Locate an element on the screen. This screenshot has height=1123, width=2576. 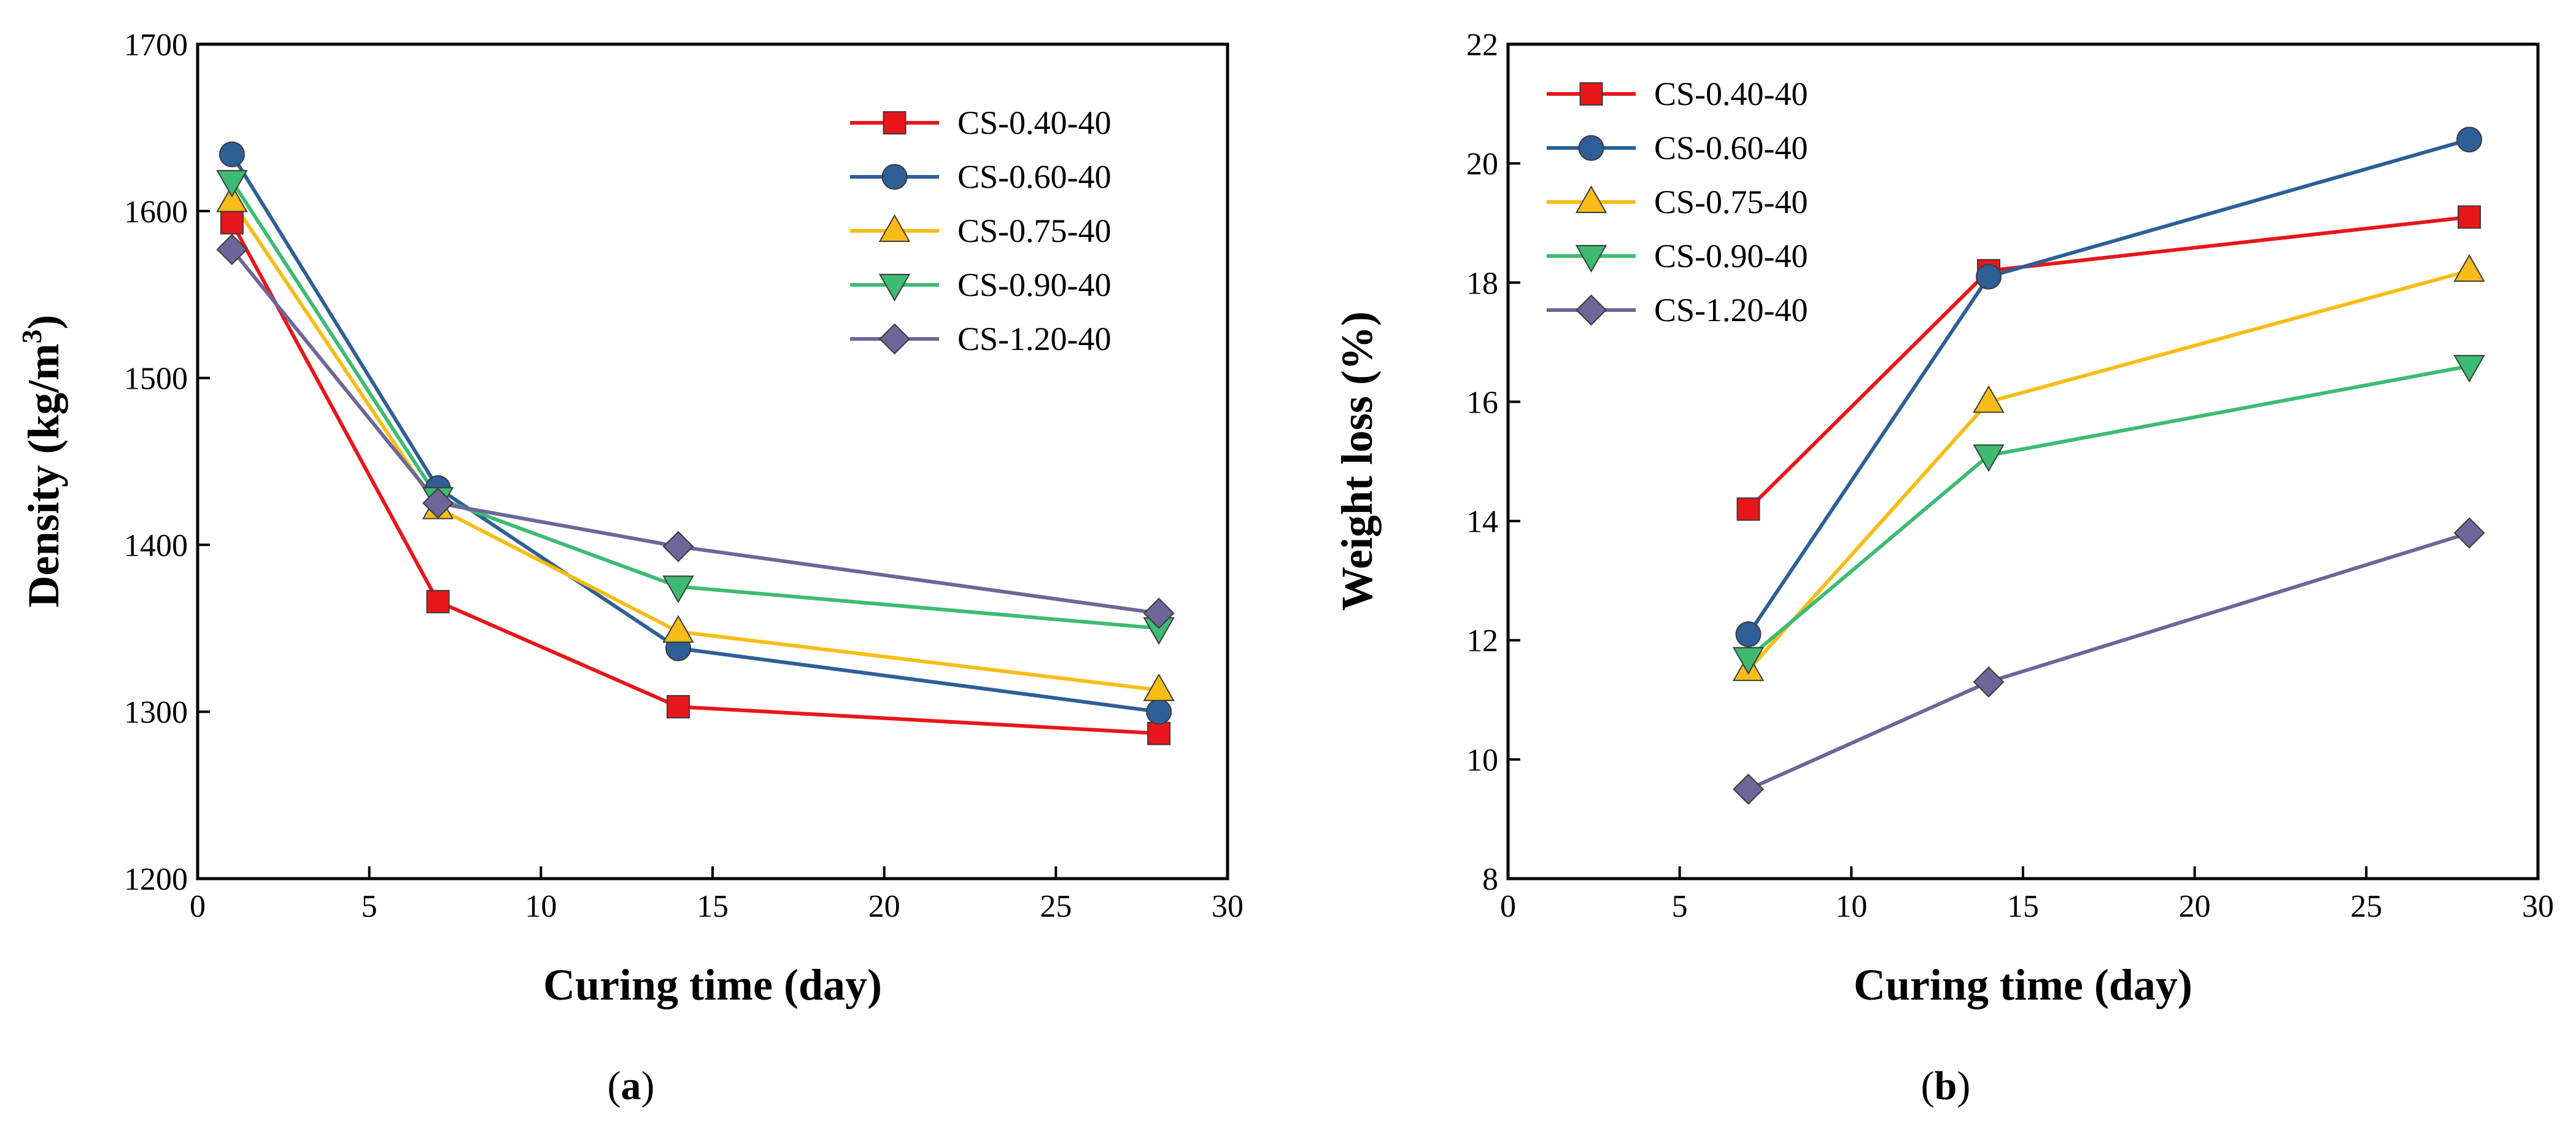
y-tick-label: 16 is located at coordinates (1482, 403).